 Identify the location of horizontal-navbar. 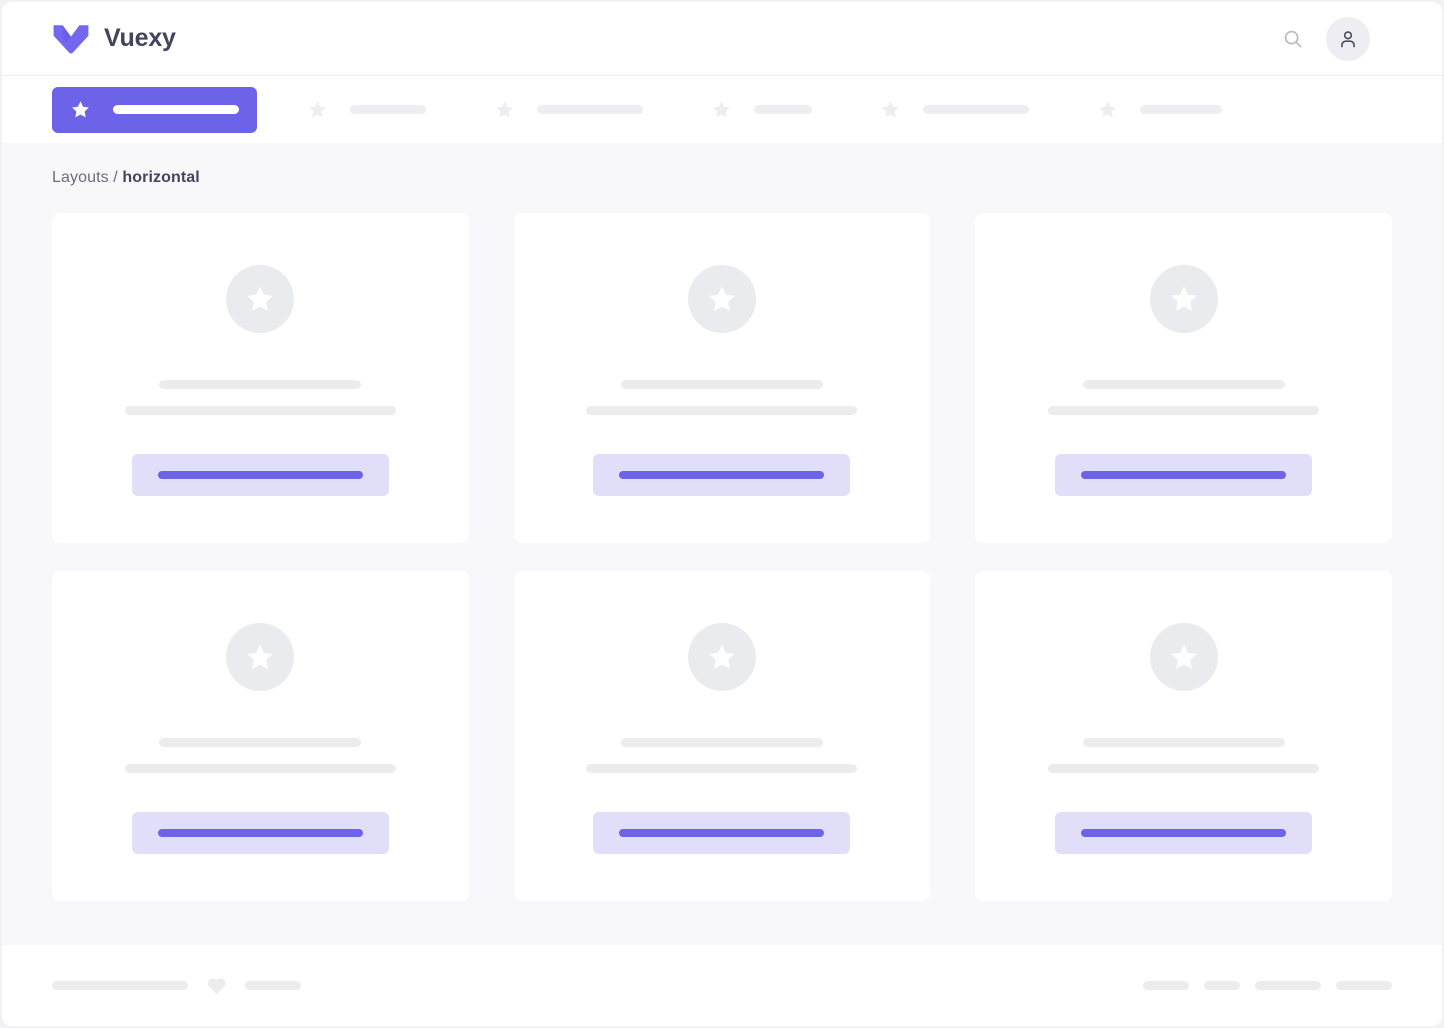
(722, 109).